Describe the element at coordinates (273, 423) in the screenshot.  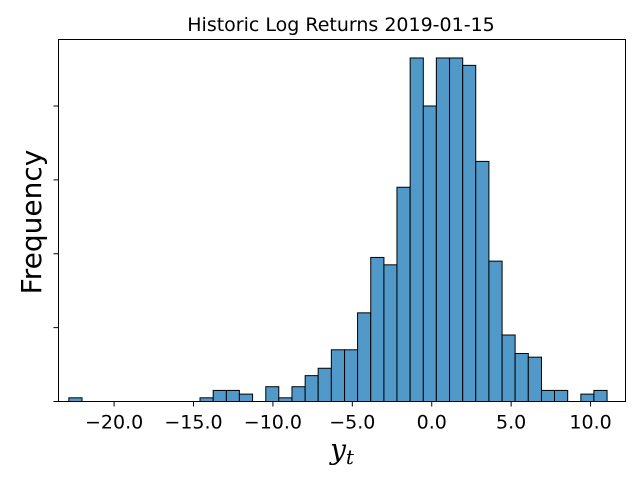
I see `x-tick-label: −10.0` at that location.